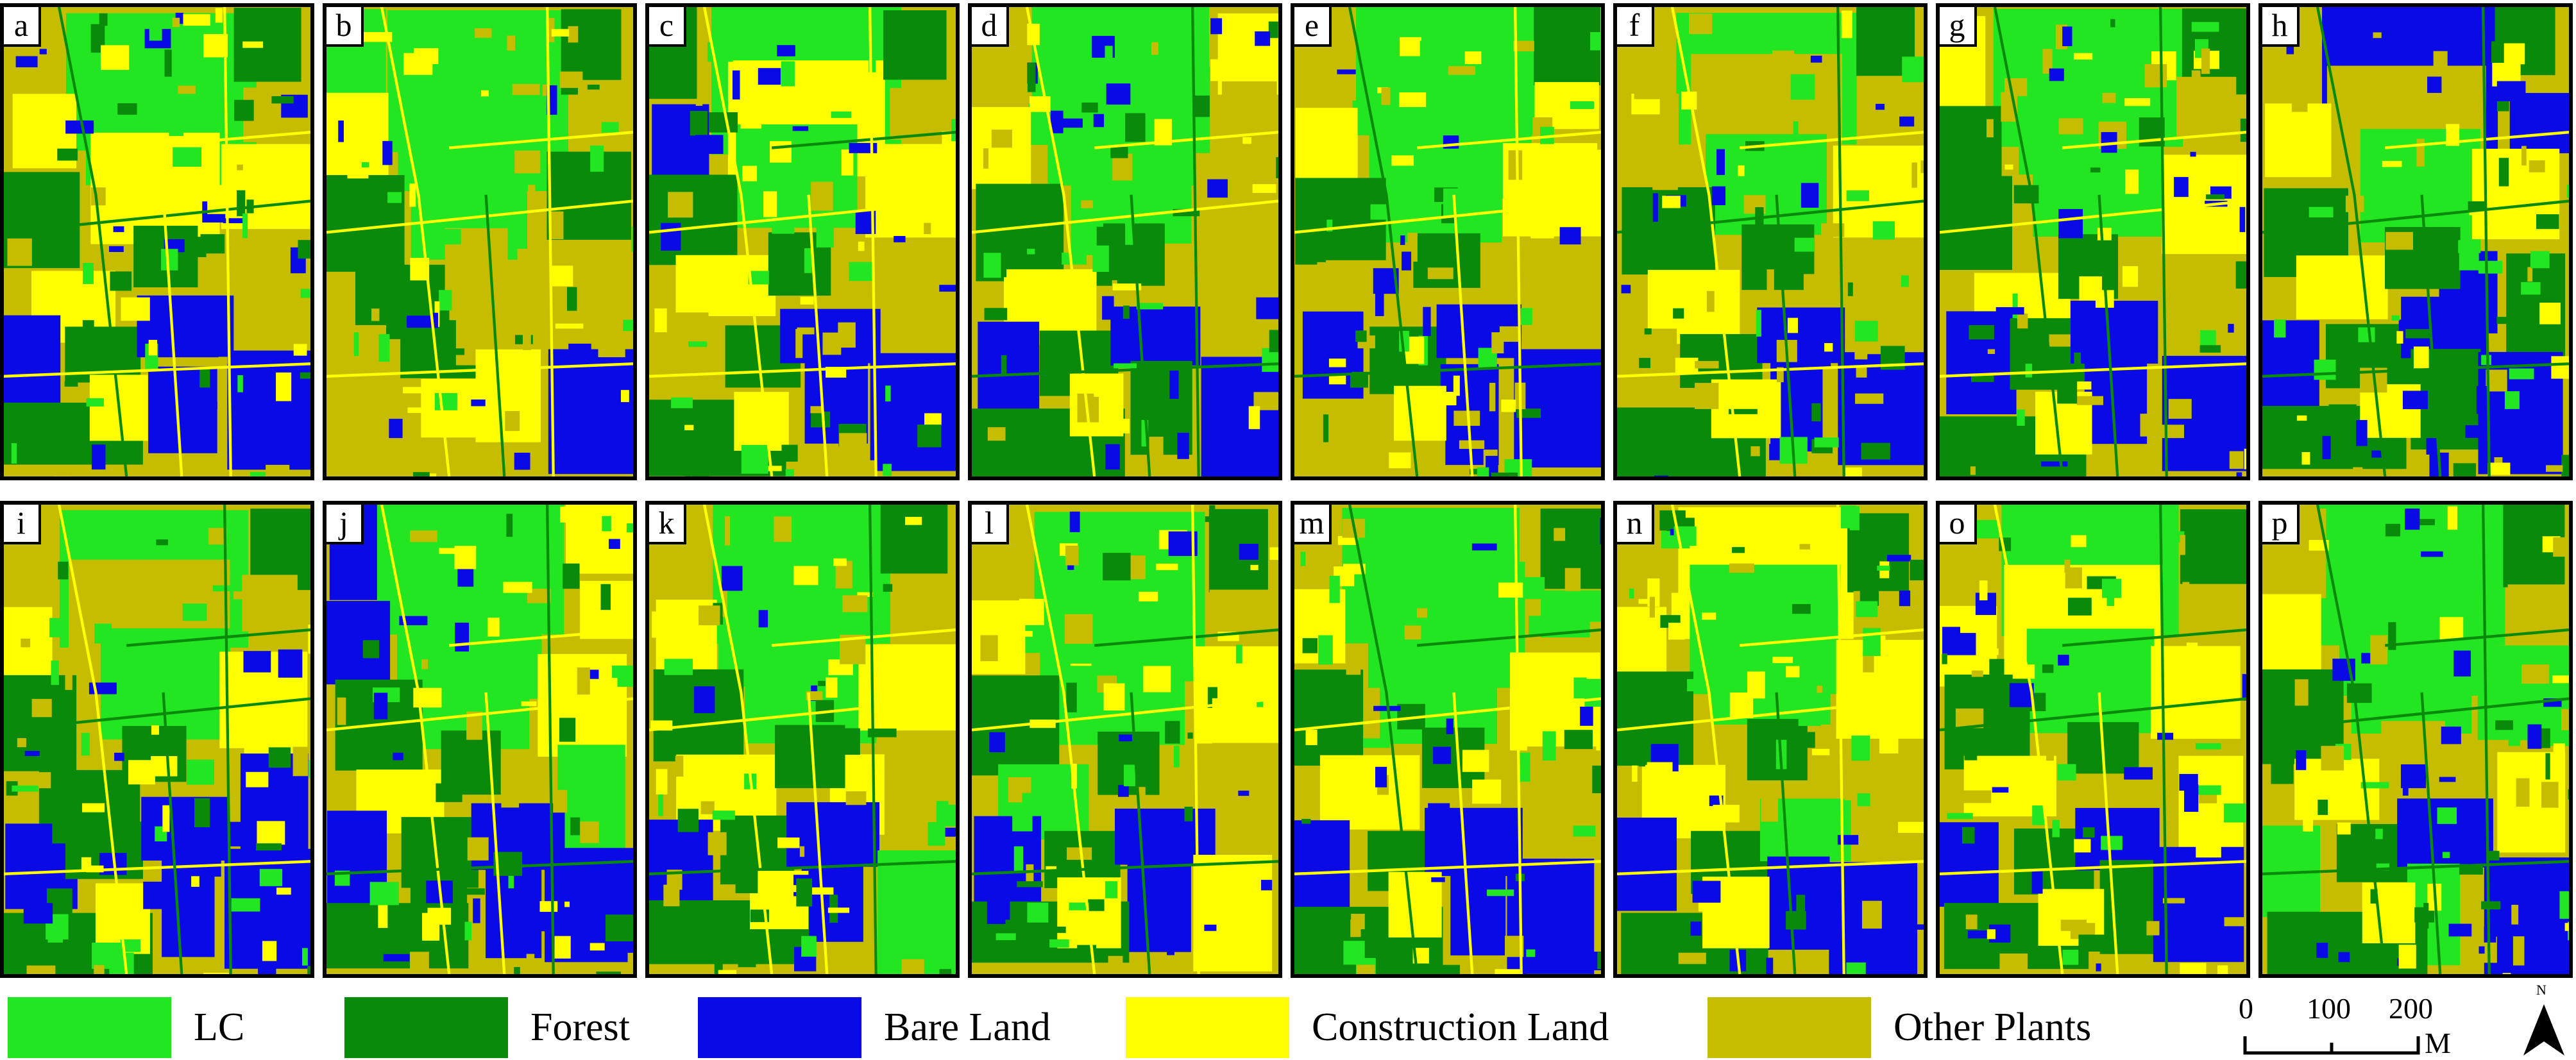 Image resolution: width=2576 pixels, height=1060 pixels. I want to click on legend-swatch-lc, so click(89, 1027).